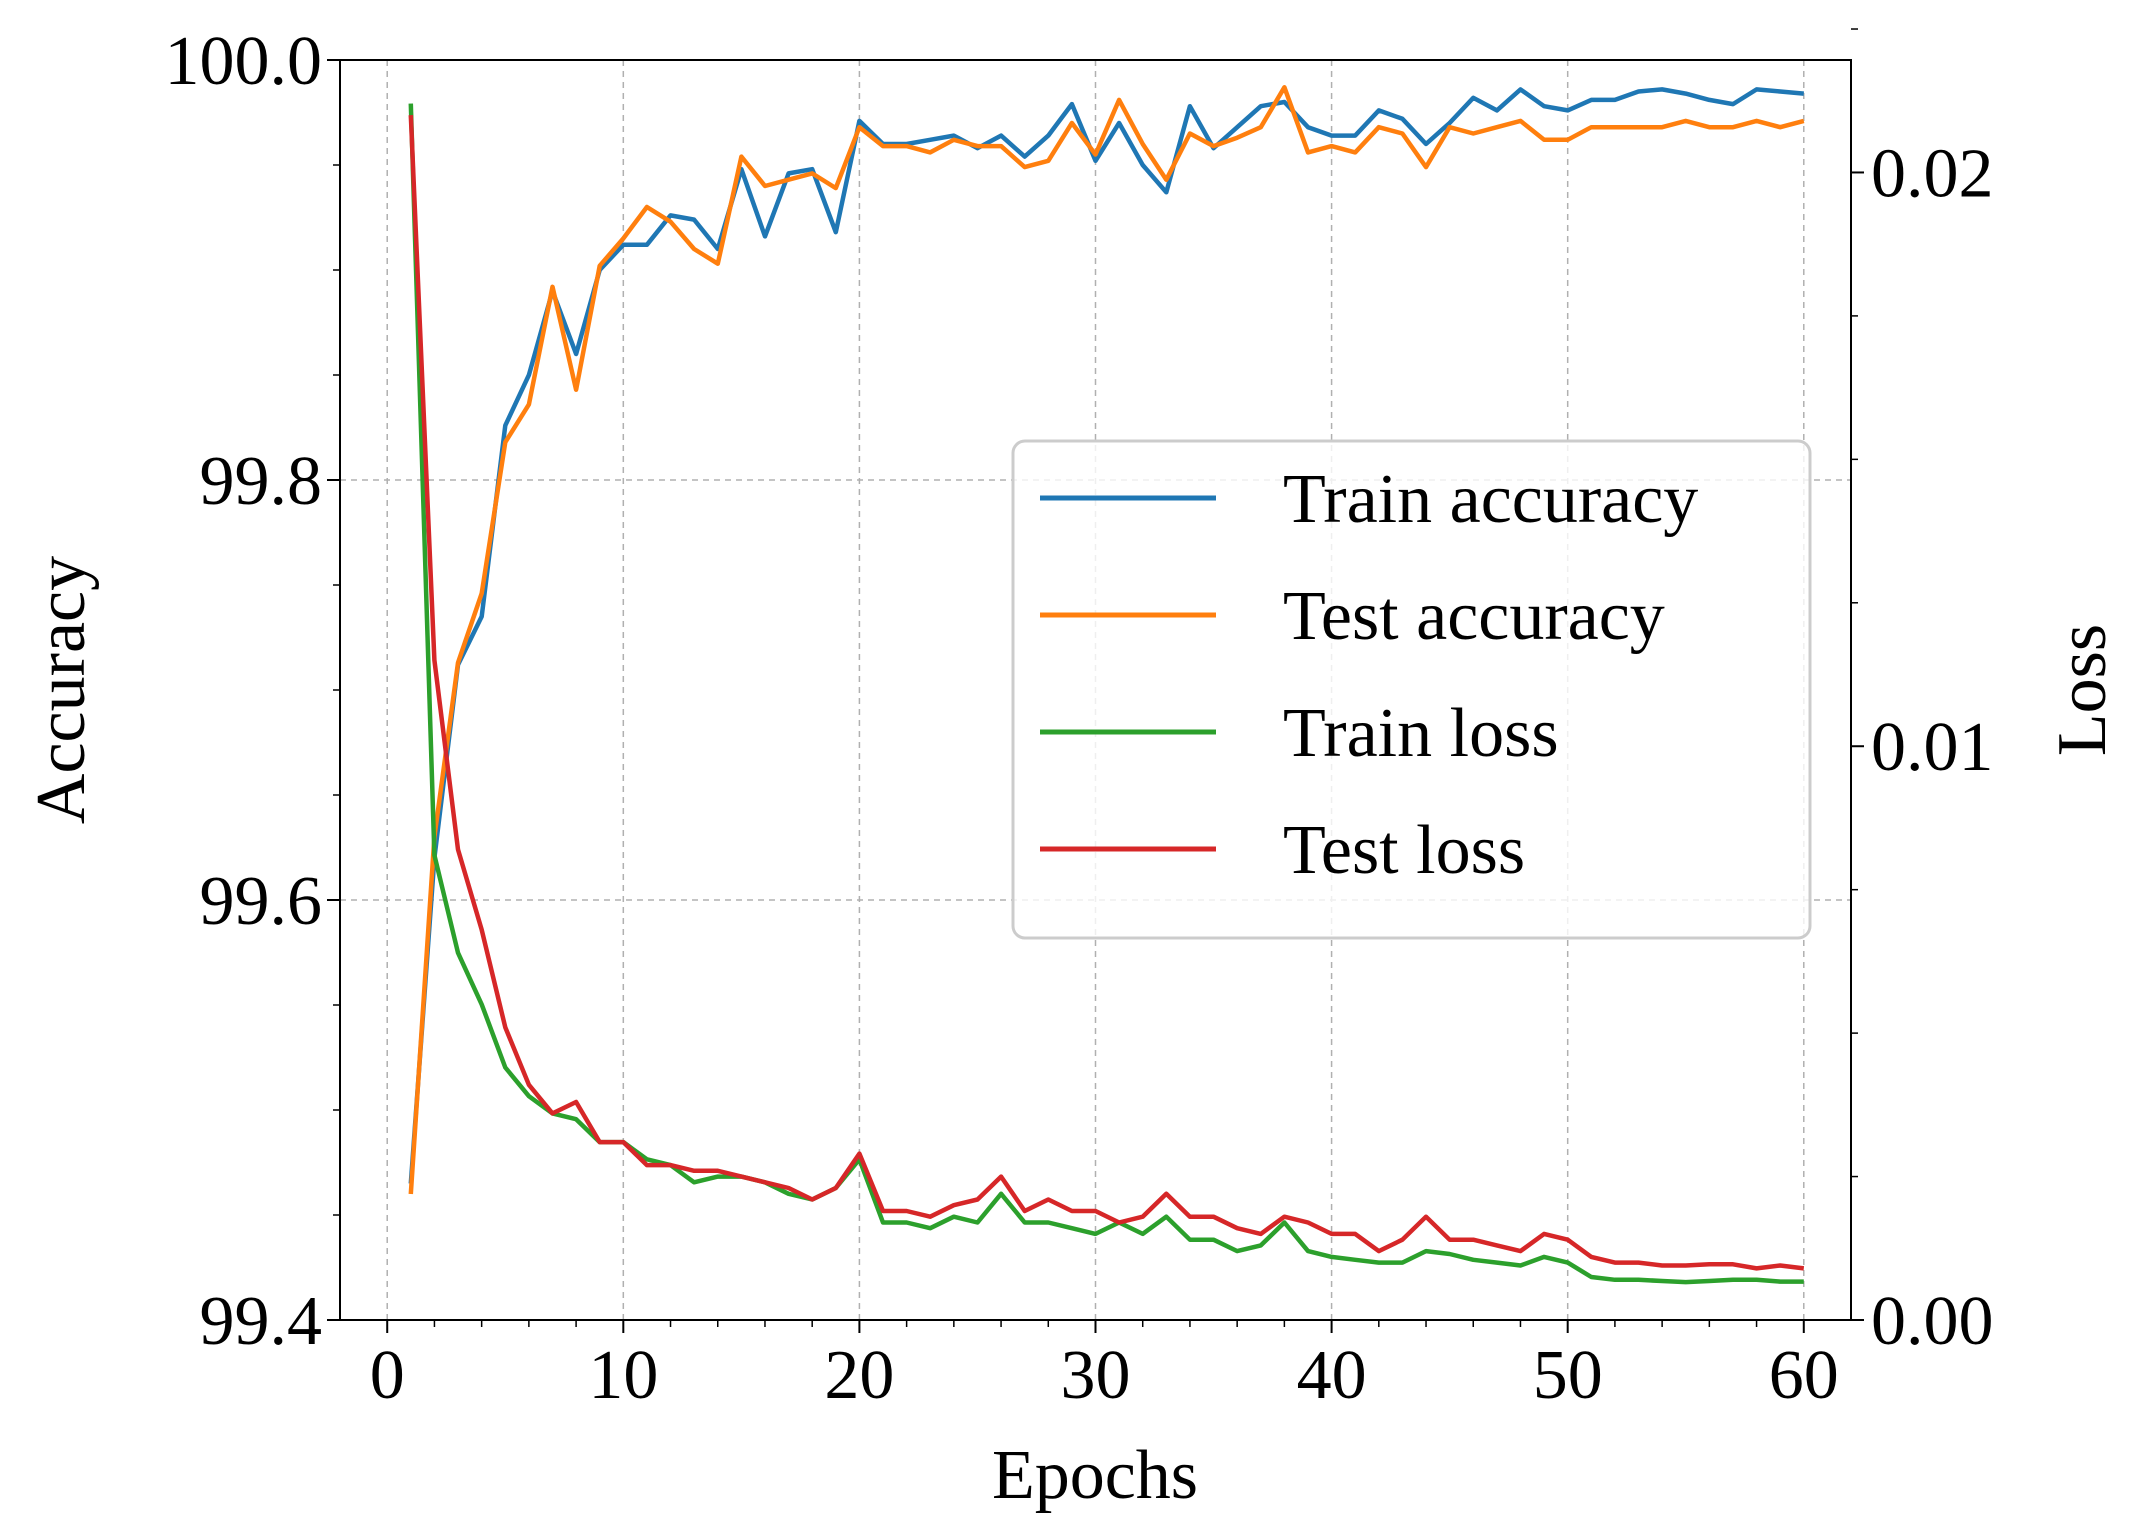  What do you see at coordinates (1804, 1375) in the screenshot?
I see `x-tick-label: 60` at bounding box center [1804, 1375].